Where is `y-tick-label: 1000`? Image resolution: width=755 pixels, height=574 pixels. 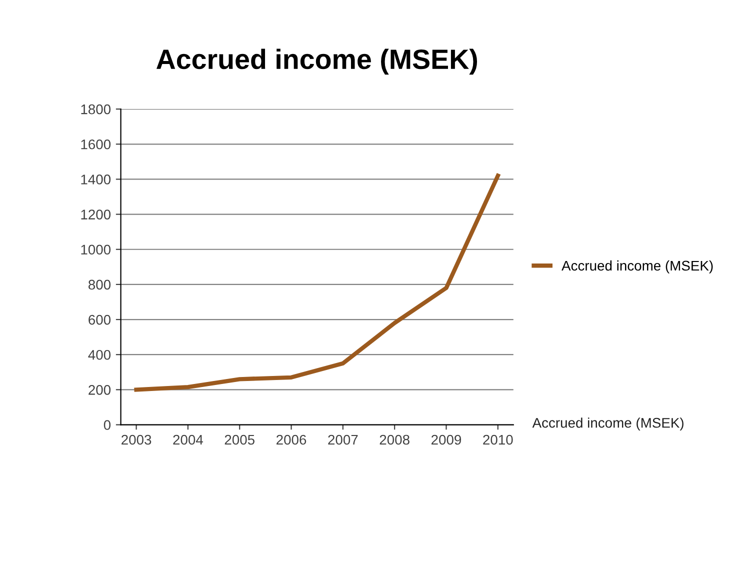
y-tick-label: 1000 is located at coordinates (96, 249).